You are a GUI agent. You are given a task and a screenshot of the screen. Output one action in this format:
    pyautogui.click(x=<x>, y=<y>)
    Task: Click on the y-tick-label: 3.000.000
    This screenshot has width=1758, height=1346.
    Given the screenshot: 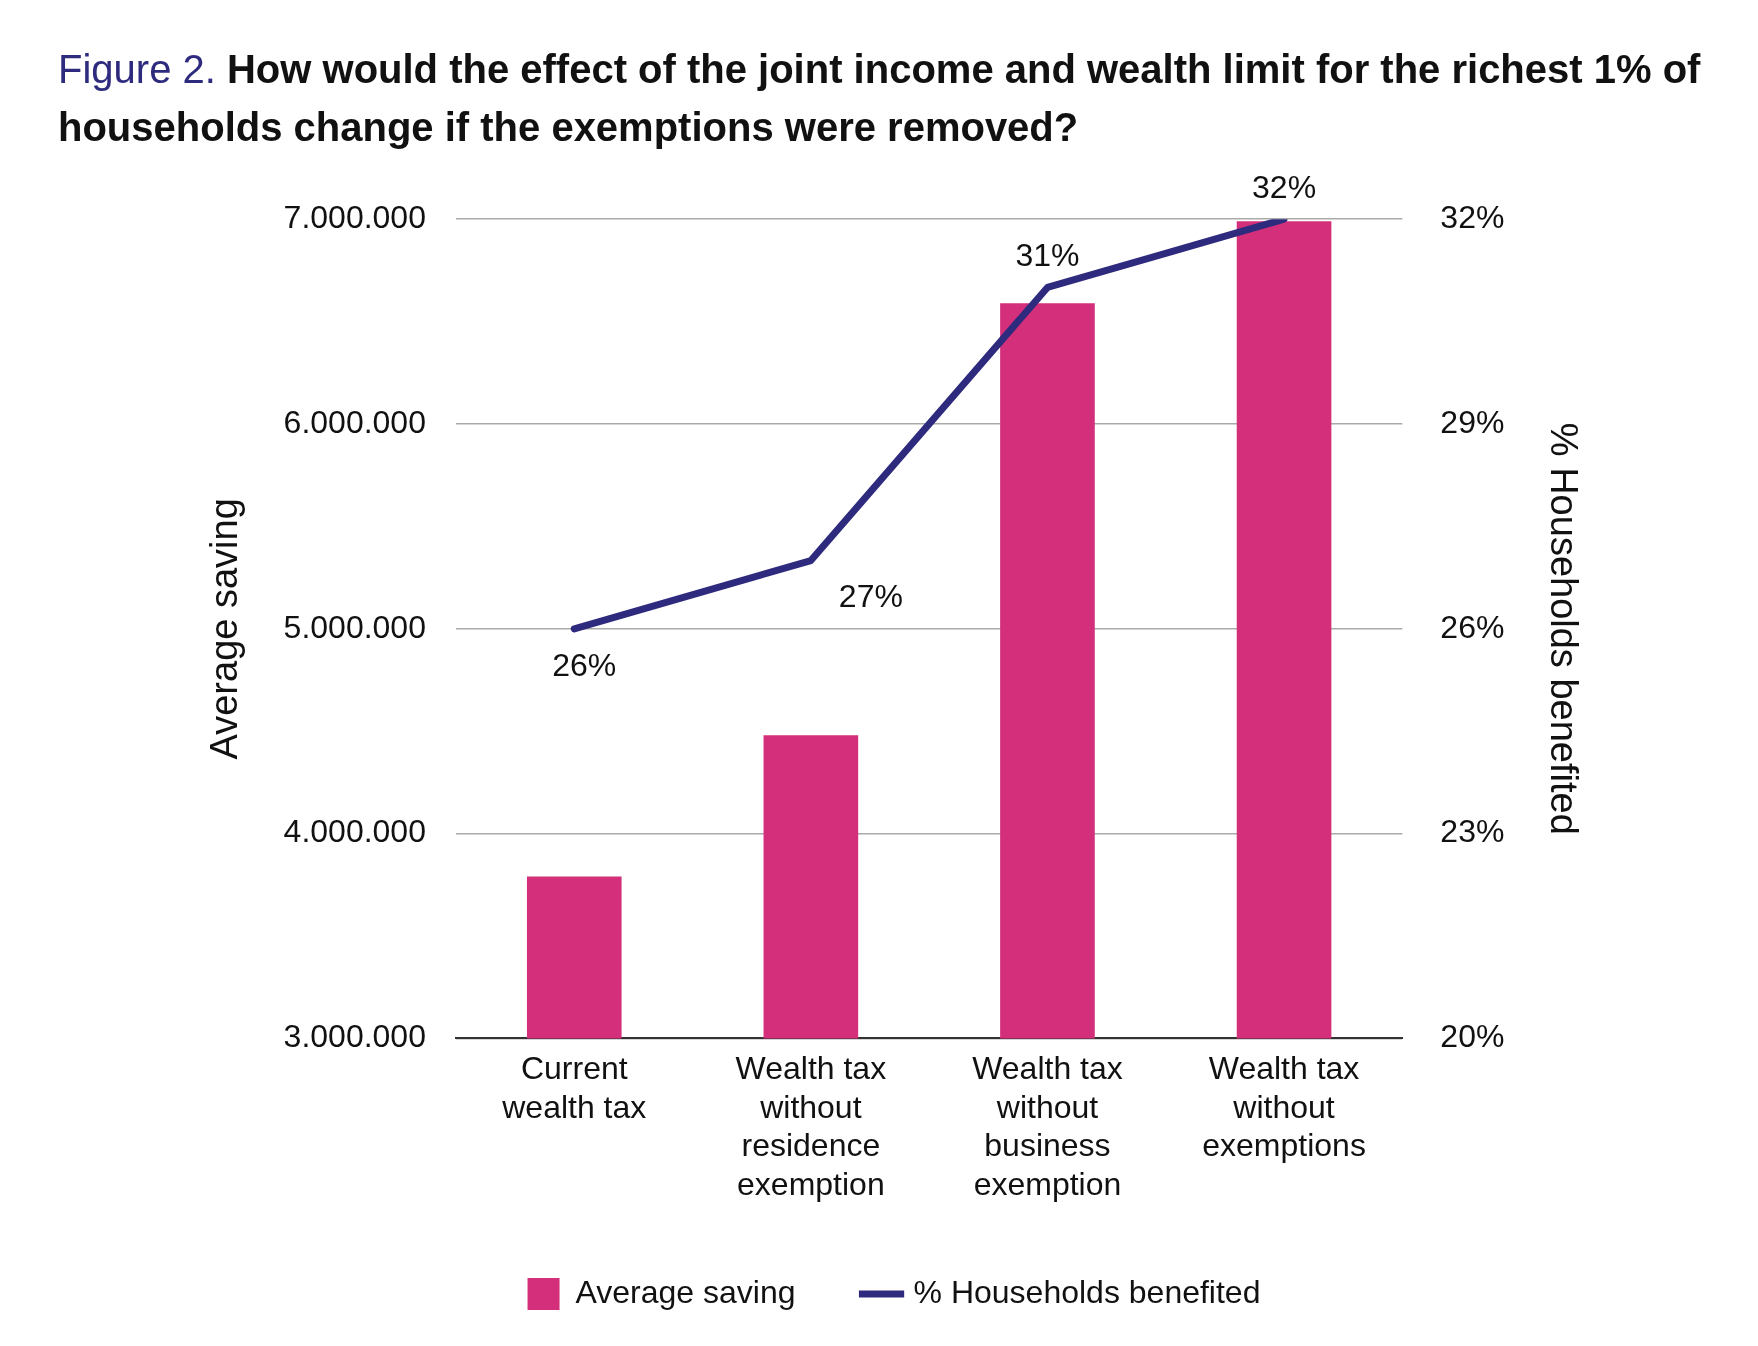 What is the action you would take?
    pyautogui.click(x=354, y=1036)
    